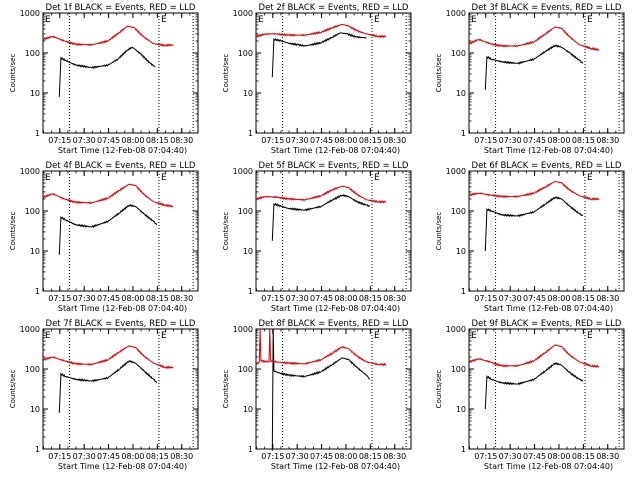  What do you see at coordinates (334, 166) in the screenshot?
I see `panel-title: Det 5f BLACK = Events, RED = LLD` at bounding box center [334, 166].